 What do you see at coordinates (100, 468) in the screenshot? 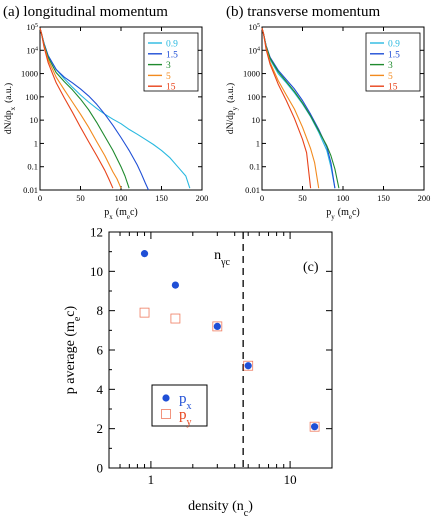
I see `y-tick-label: 0` at bounding box center [100, 468].